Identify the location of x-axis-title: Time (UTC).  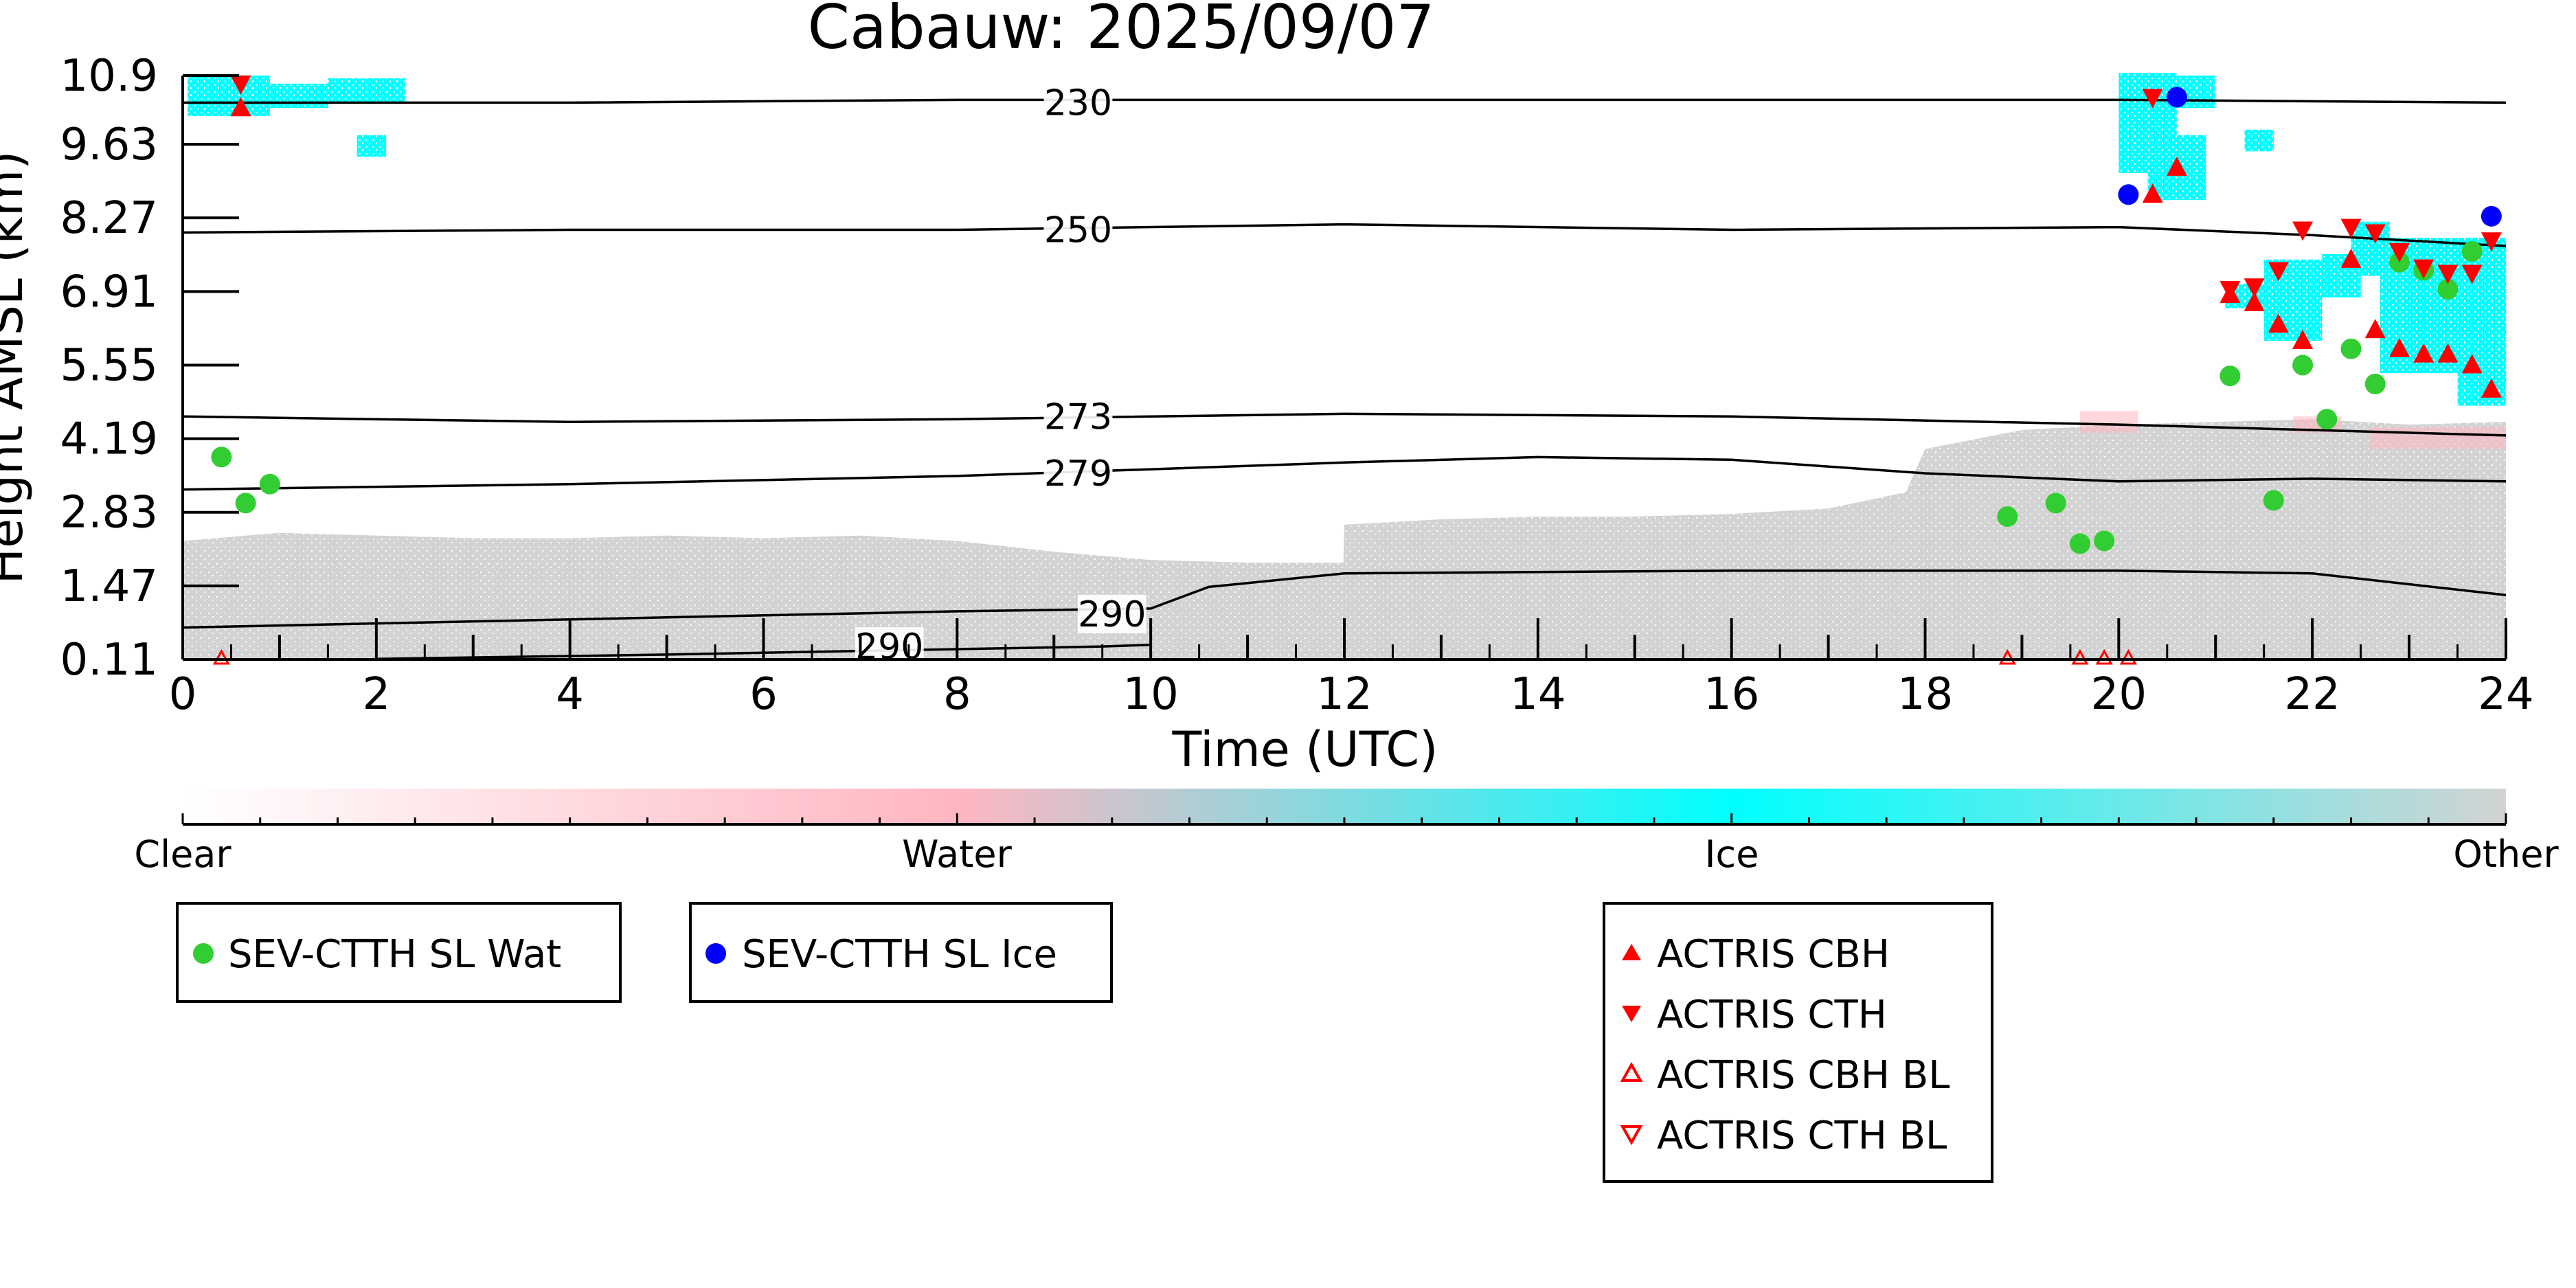
(1305, 749).